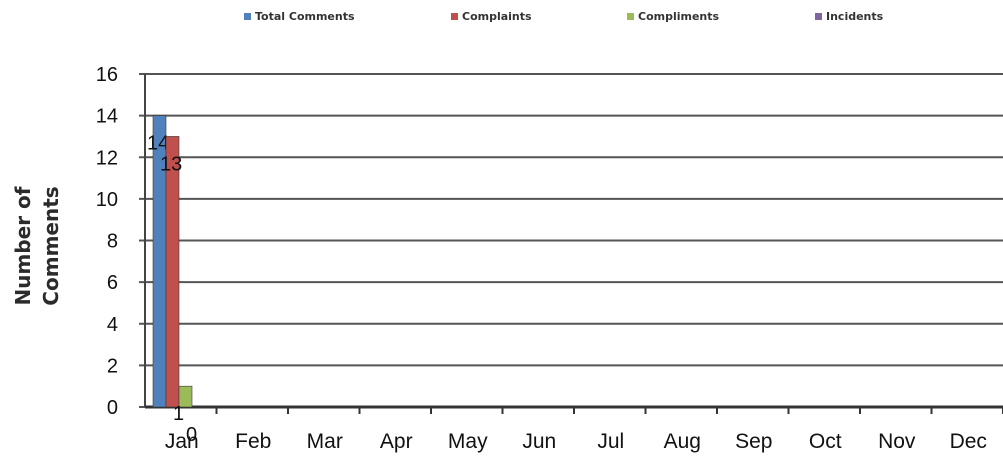  Describe the element at coordinates (112, 242) in the screenshot. I see `y-tick-label: 8` at that location.